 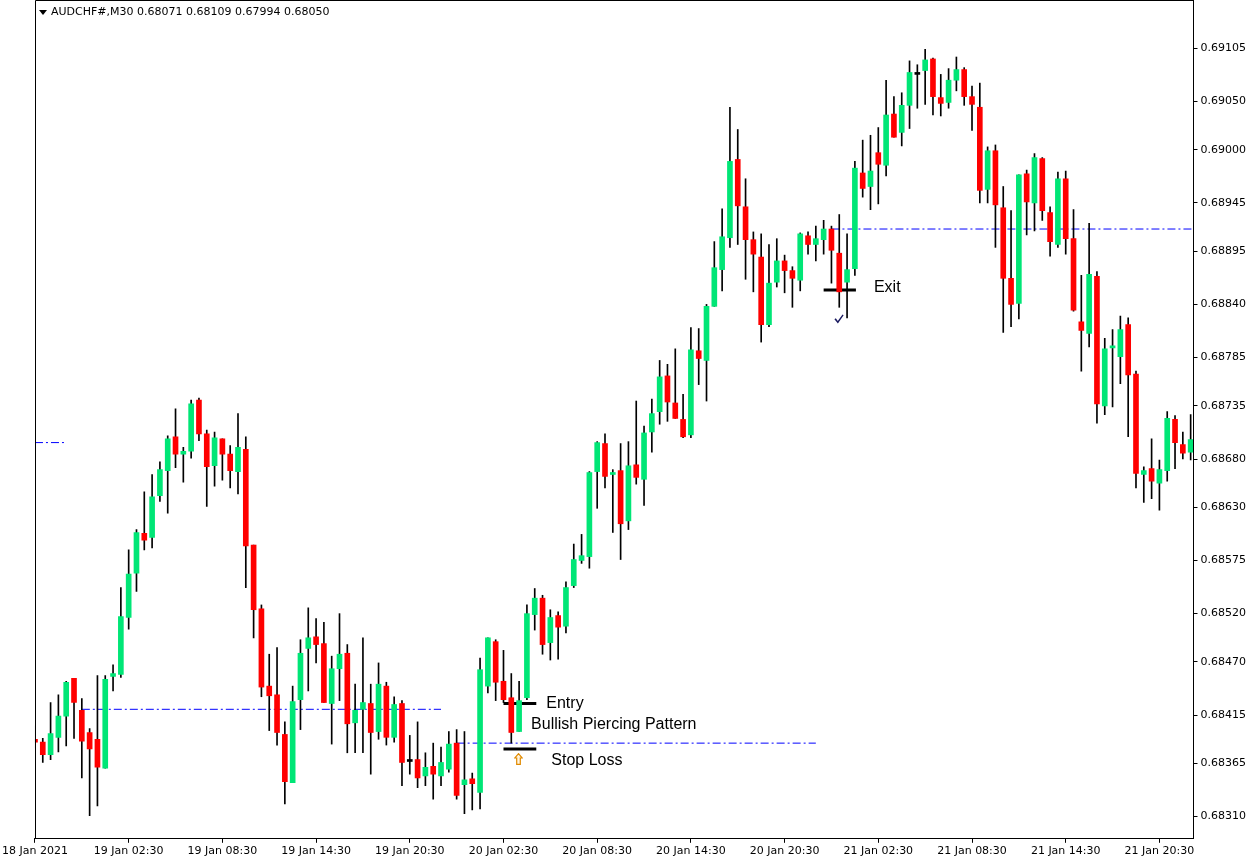 I want to click on x-tick-label: 18 Jan 2021, so click(x=34, y=851).